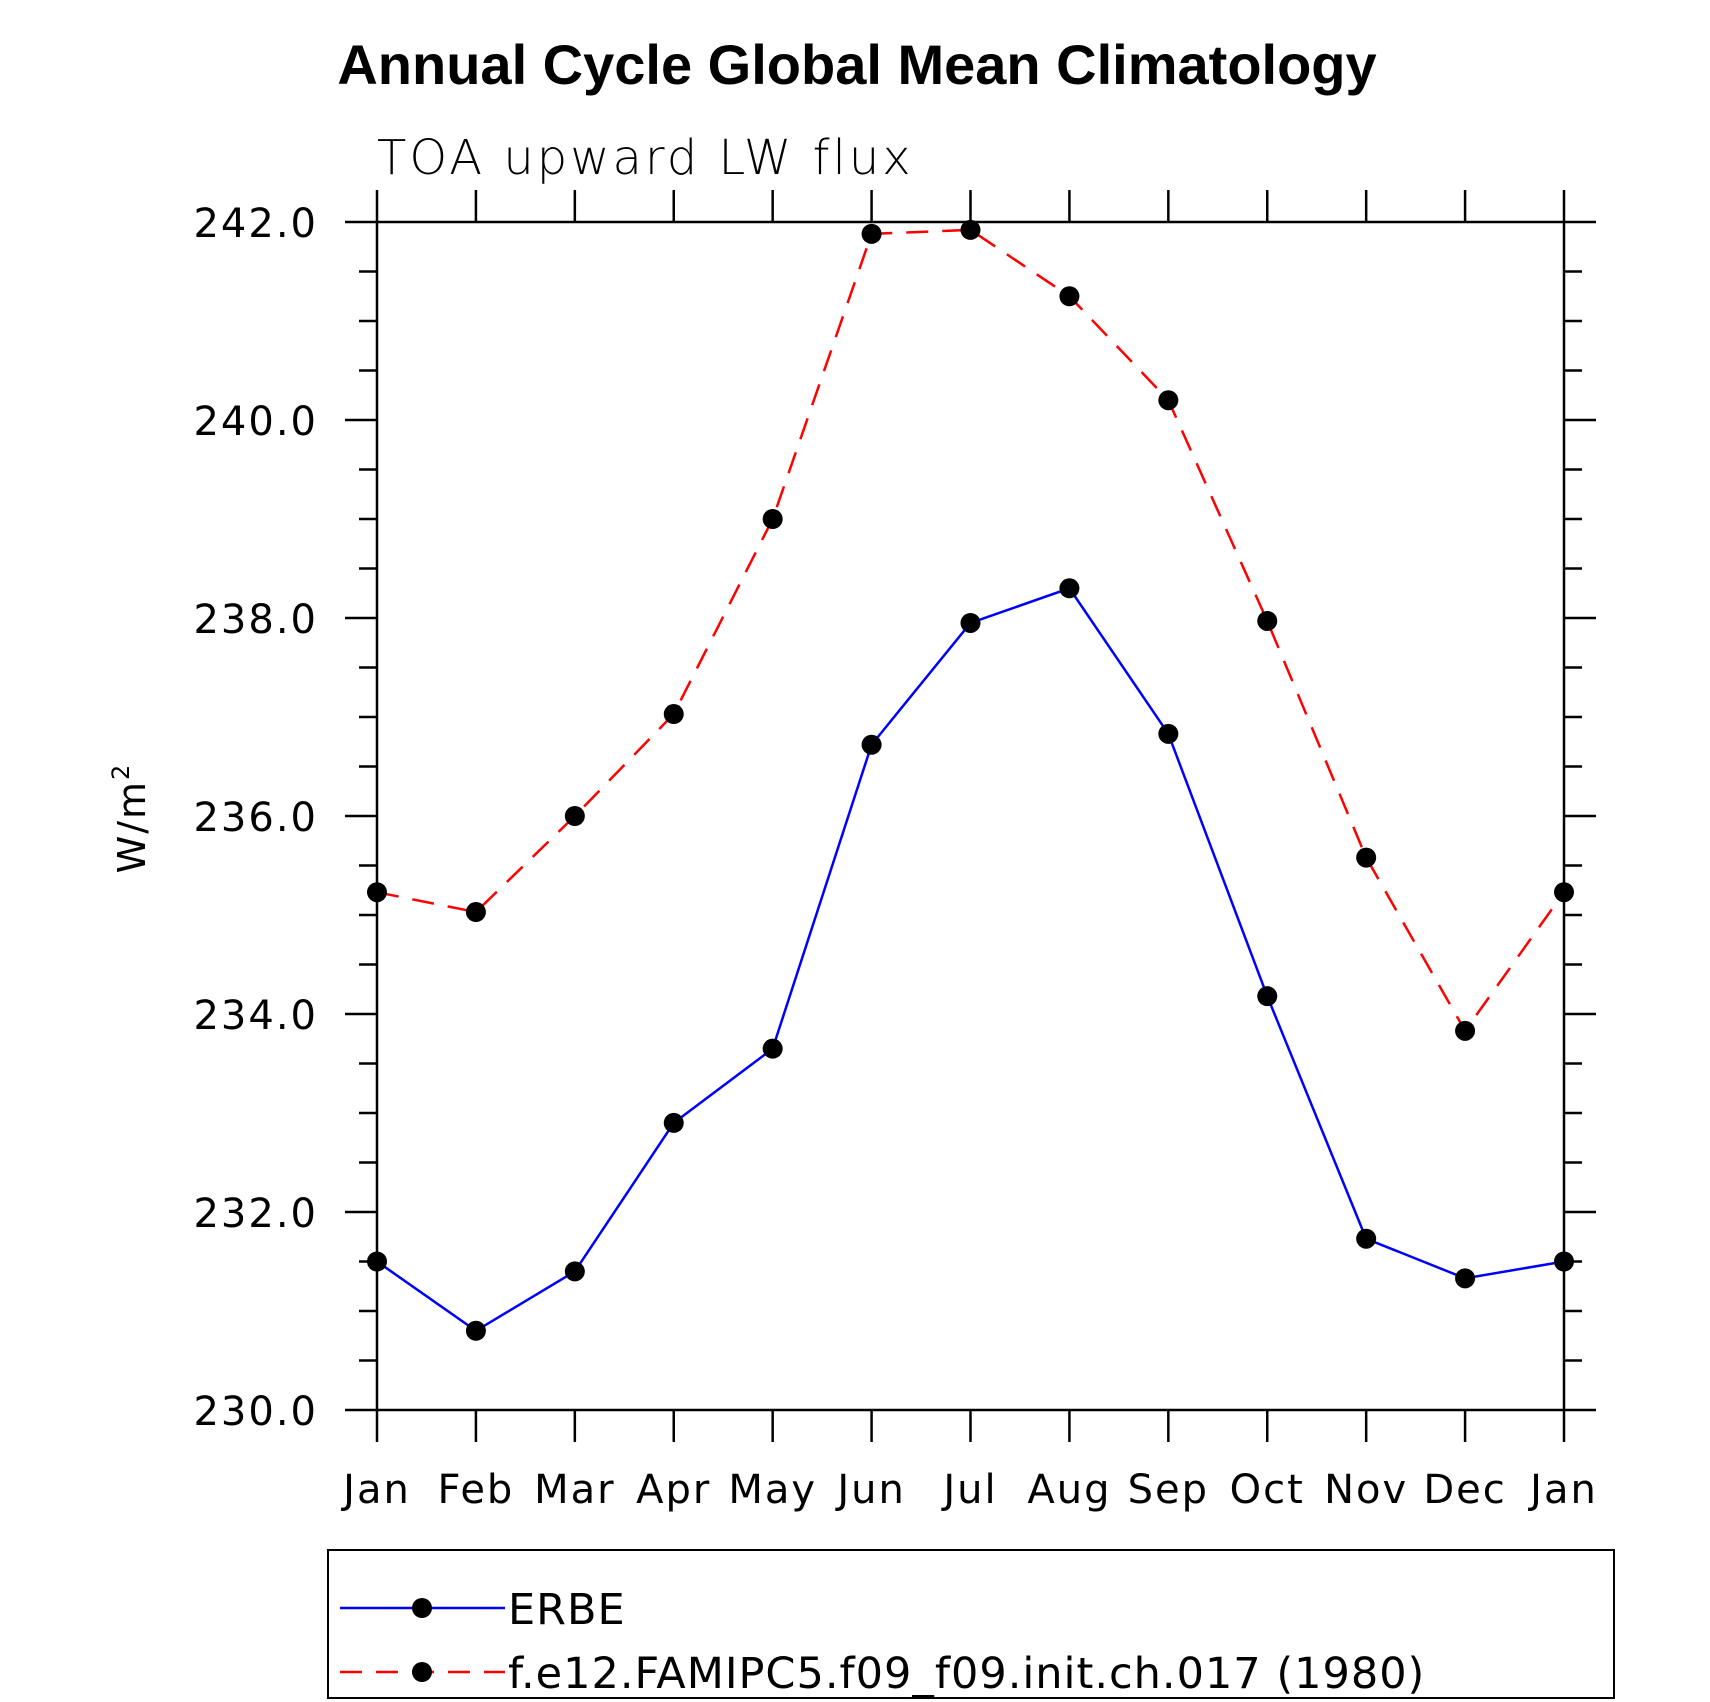  I want to click on y-tick-label: 232.0, so click(255, 1214).